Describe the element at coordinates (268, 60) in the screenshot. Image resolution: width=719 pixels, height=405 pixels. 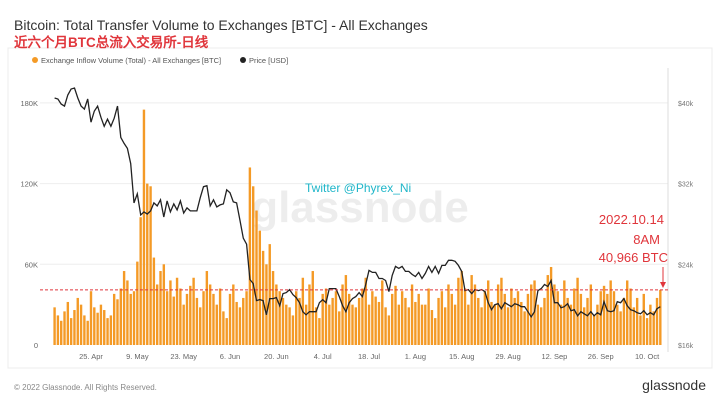
I see `legend-price: Price [USD]` at that location.